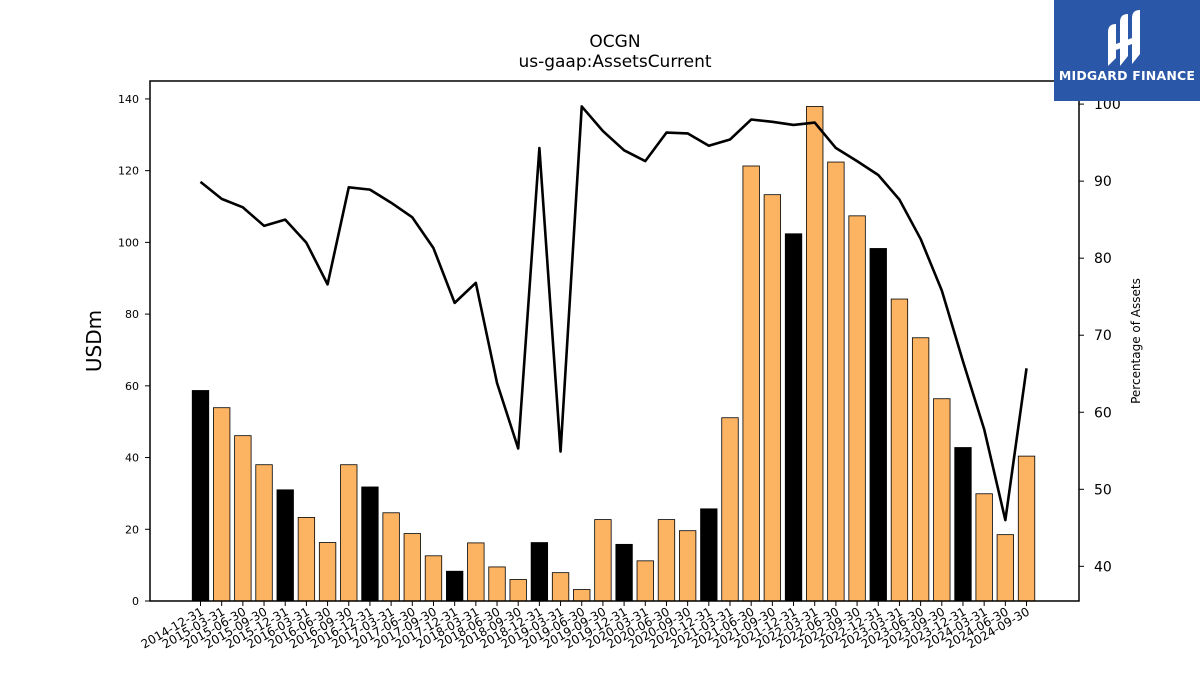 The height and width of the screenshot is (675, 1200). I want to click on y-tick-label: 80, so click(132, 314).